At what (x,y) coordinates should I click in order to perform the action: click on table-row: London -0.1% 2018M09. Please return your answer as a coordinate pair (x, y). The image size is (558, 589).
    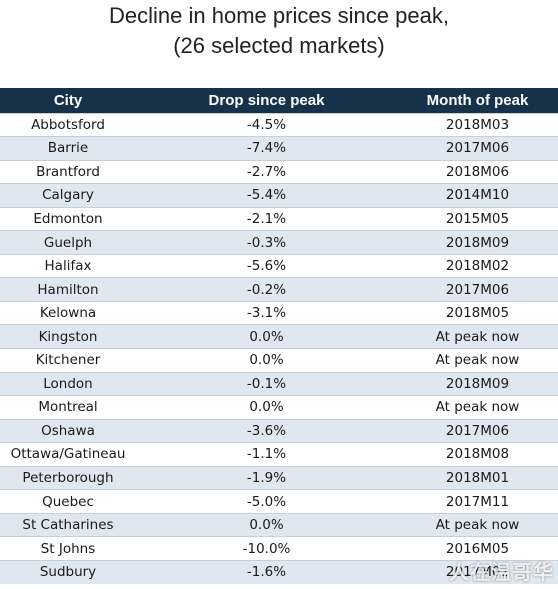
    Looking at the image, I should click on (279, 383).